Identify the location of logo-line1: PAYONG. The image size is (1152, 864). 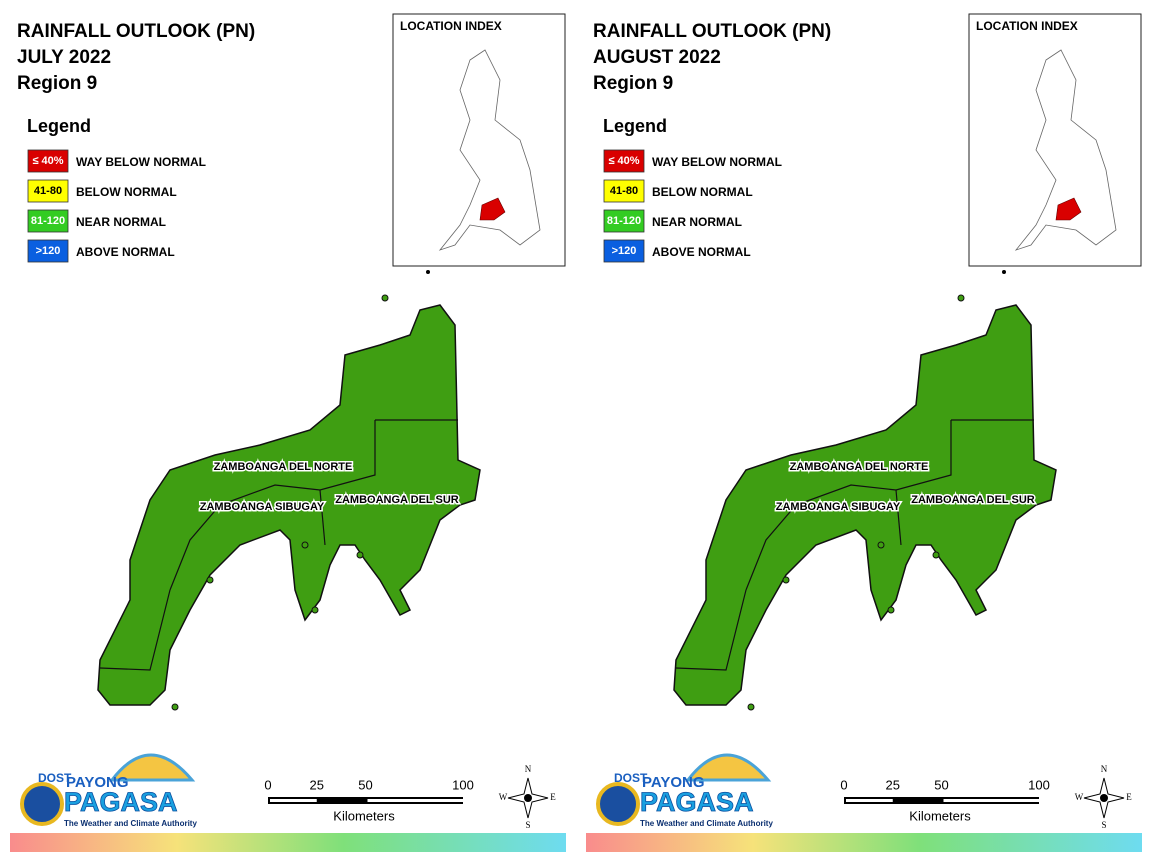
(97, 782).